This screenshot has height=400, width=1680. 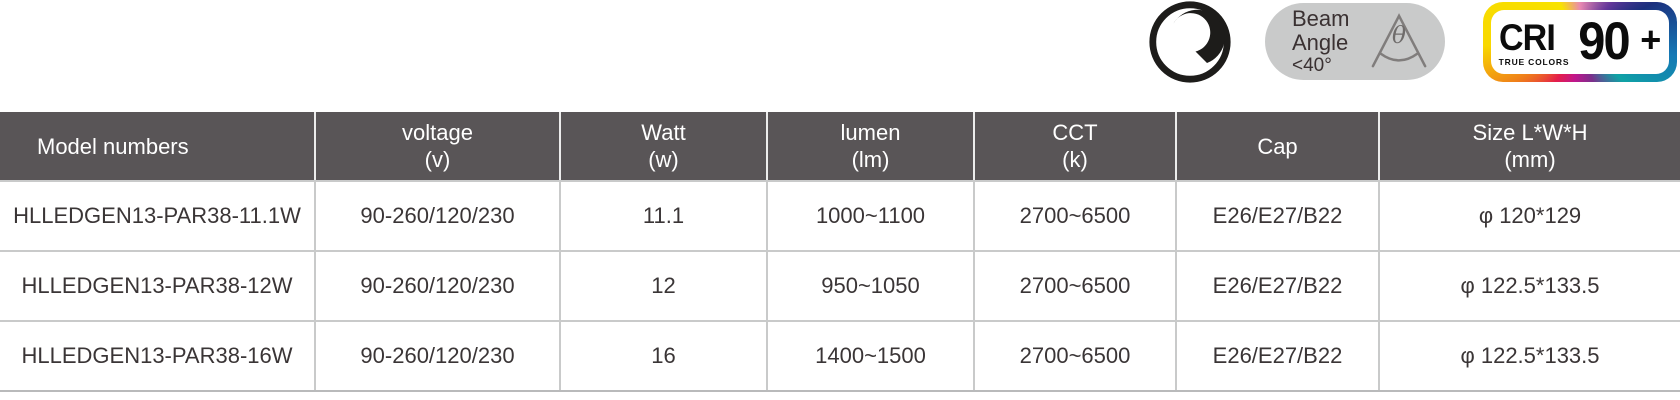 I want to click on beam-angle-badge: Beam Angle <40° θ, so click(x=1355, y=41).